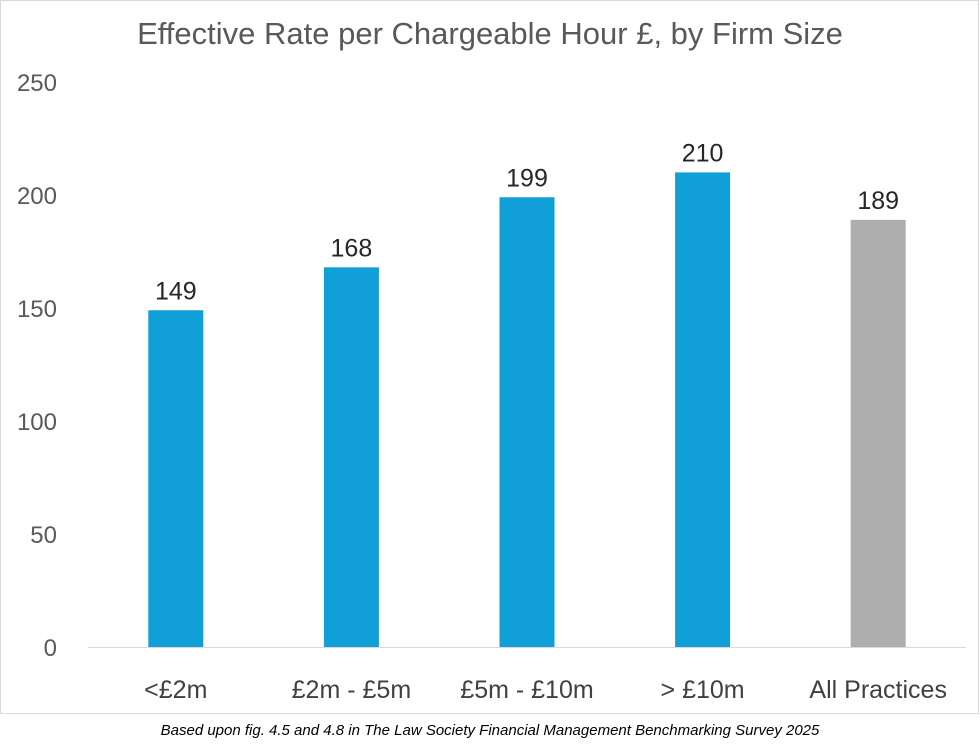  Describe the element at coordinates (526, 690) in the screenshot. I see `x-tick-label: £5m - £10m` at that location.